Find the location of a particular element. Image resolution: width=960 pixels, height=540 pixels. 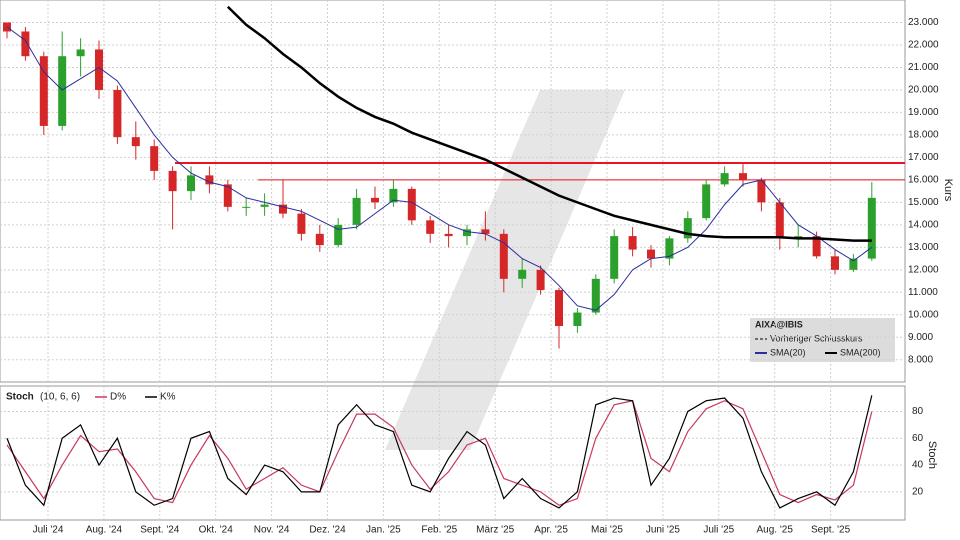

panel-title: Stoch is located at coordinates (20, 397).